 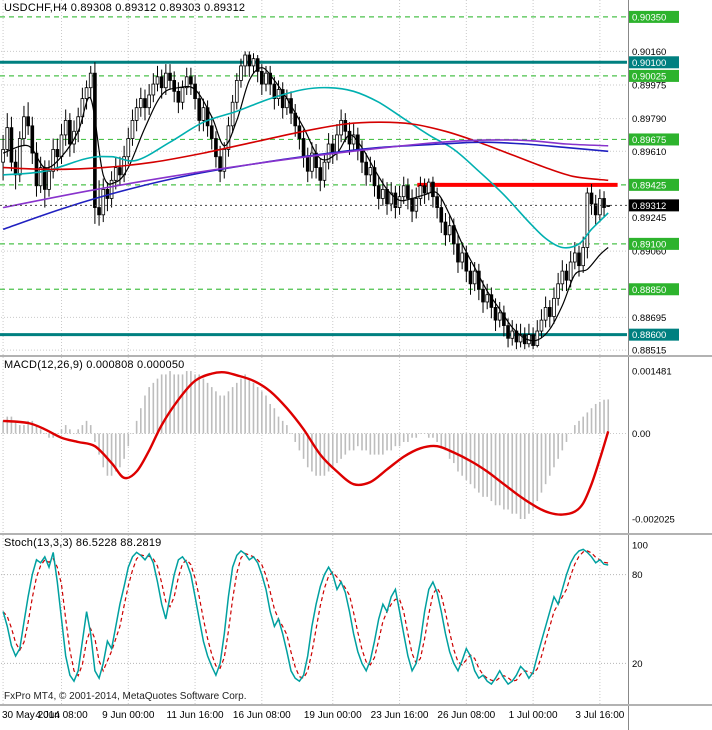 What do you see at coordinates (533, 715) in the screenshot?
I see `time-axis-label: 1 Jul 00:00` at bounding box center [533, 715].